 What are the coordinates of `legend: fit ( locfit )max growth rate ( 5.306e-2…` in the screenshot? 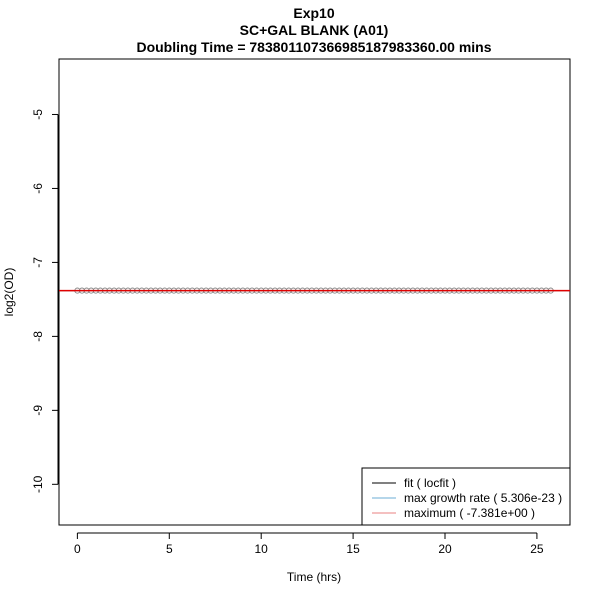 It's located at (466, 496).